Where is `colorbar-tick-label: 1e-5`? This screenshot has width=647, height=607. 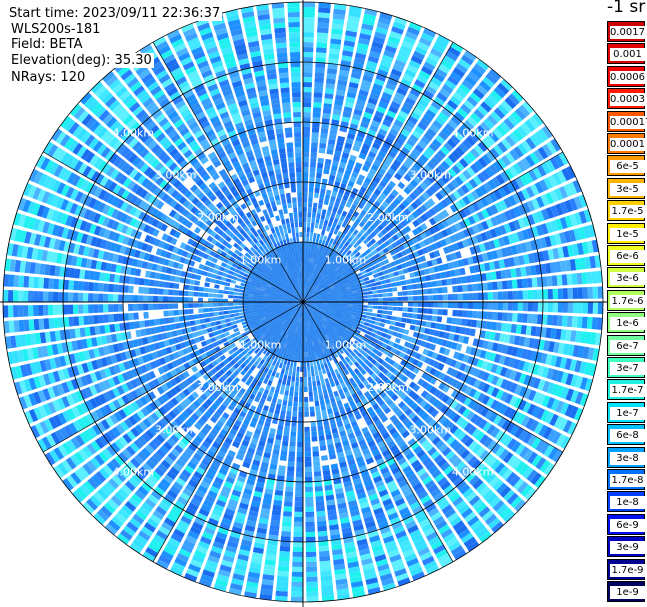 colorbar-tick-label: 1e-5 is located at coordinates (627, 234).